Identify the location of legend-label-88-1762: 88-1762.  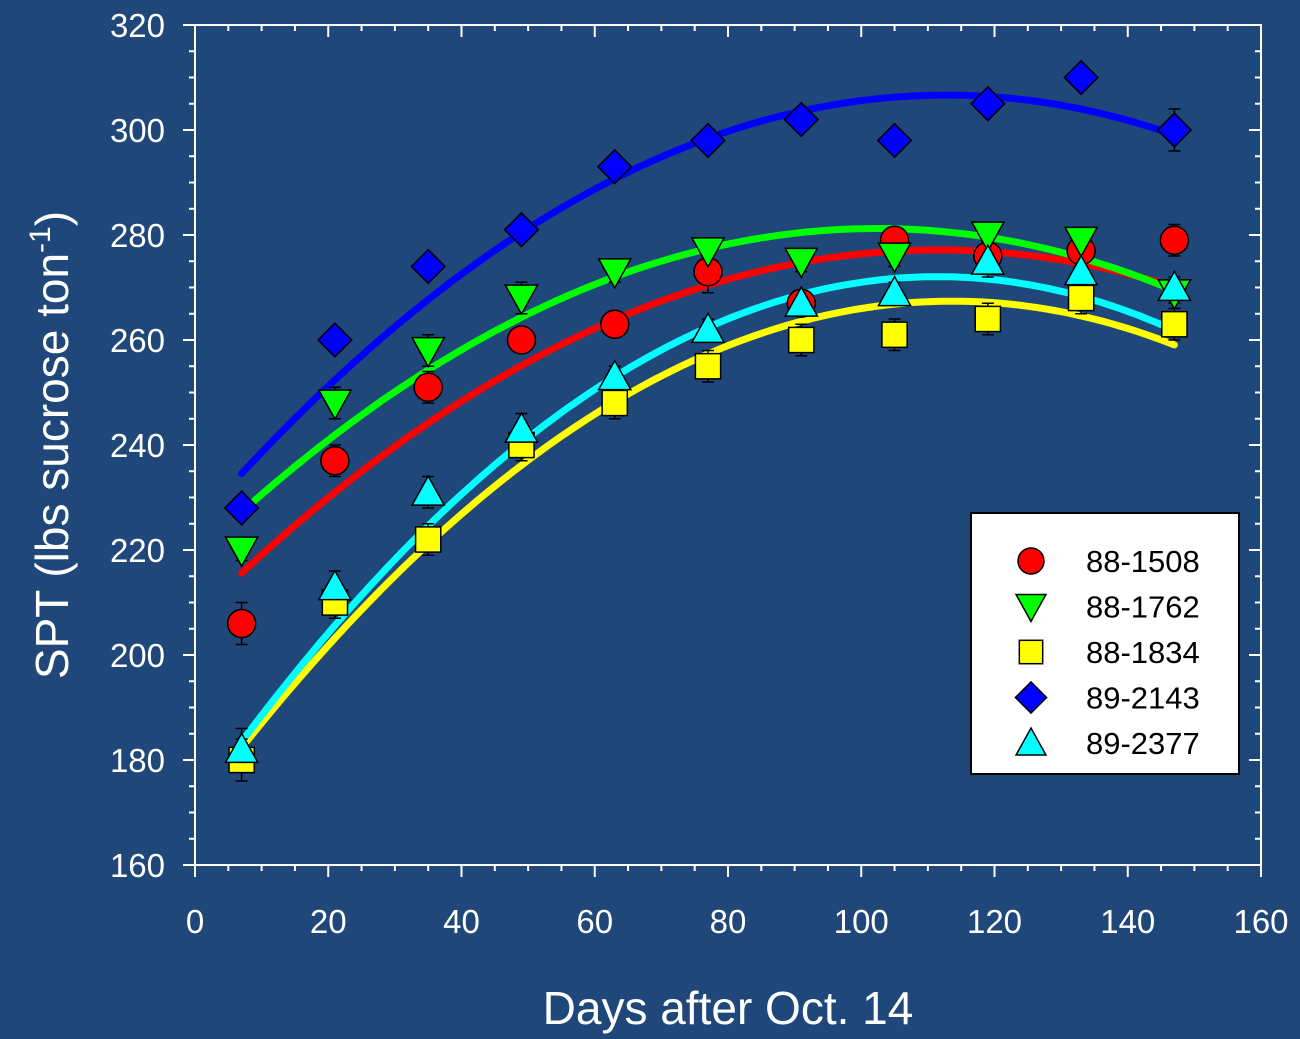
(1143, 607).